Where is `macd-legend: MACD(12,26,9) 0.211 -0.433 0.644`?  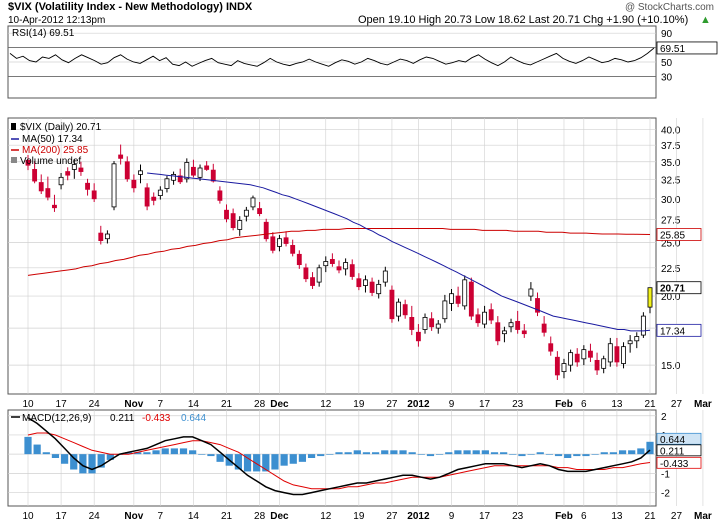
macd-legend: MACD(12,26,9) 0.211 -0.433 0.644 is located at coordinates (108, 418).